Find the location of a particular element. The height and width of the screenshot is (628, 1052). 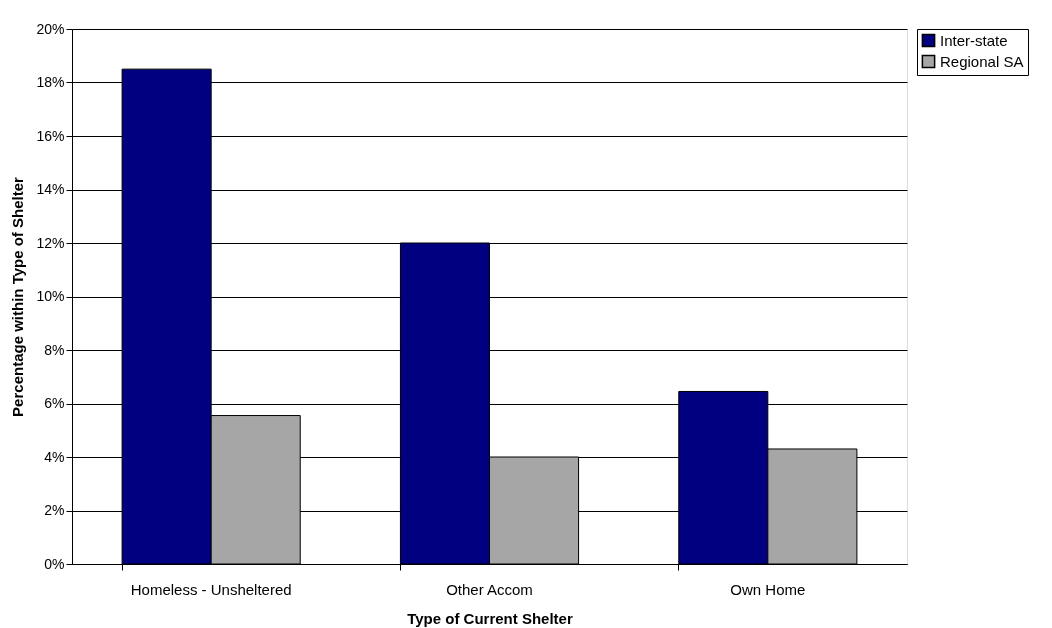

x-tick-label: Other Accom is located at coordinates (489, 589).